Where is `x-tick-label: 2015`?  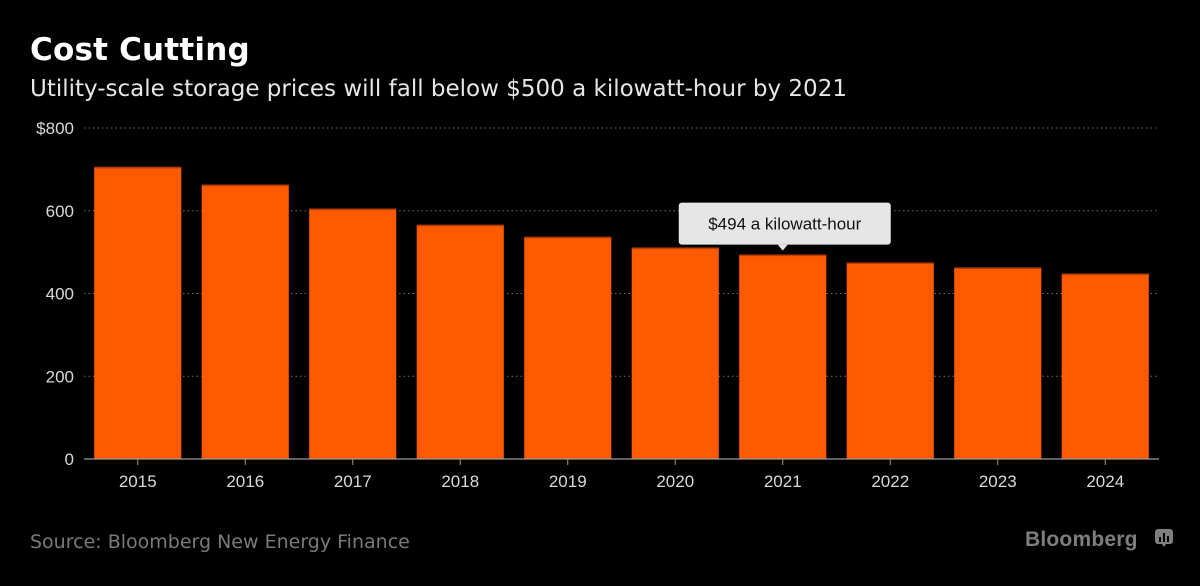 x-tick-label: 2015 is located at coordinates (138, 481).